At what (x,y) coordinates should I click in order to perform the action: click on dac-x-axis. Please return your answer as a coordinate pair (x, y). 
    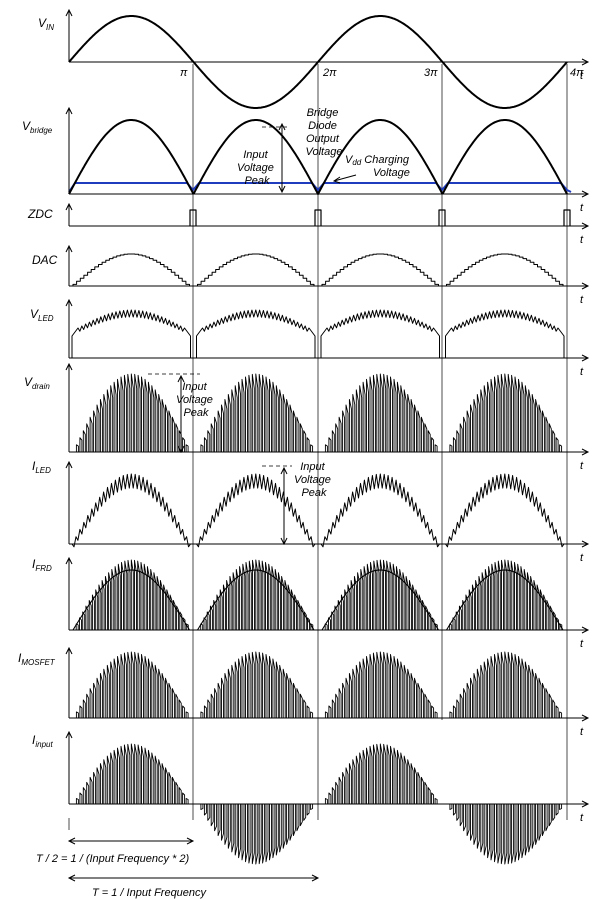
    Looking at the image, I should click on (329, 286).